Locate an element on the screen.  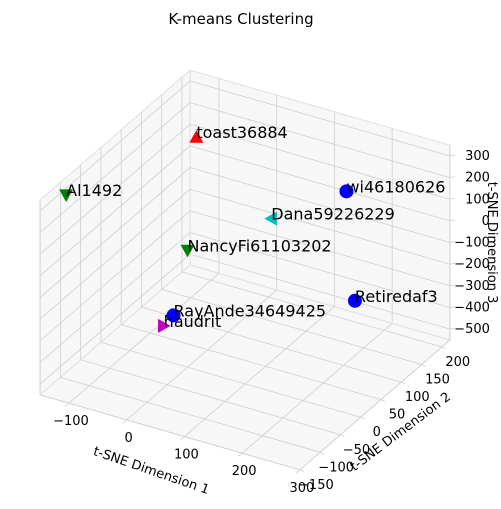
tick-label: −400 is located at coordinates (472, 308).